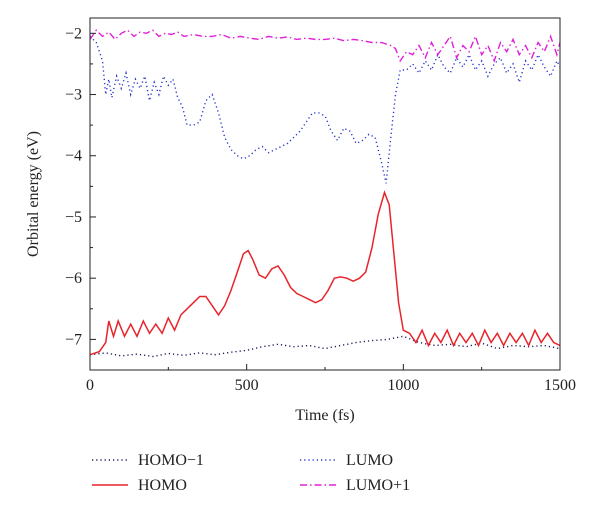  Describe the element at coordinates (171, 460) in the screenshot. I see `legend-label-0: HOMO−1` at that location.